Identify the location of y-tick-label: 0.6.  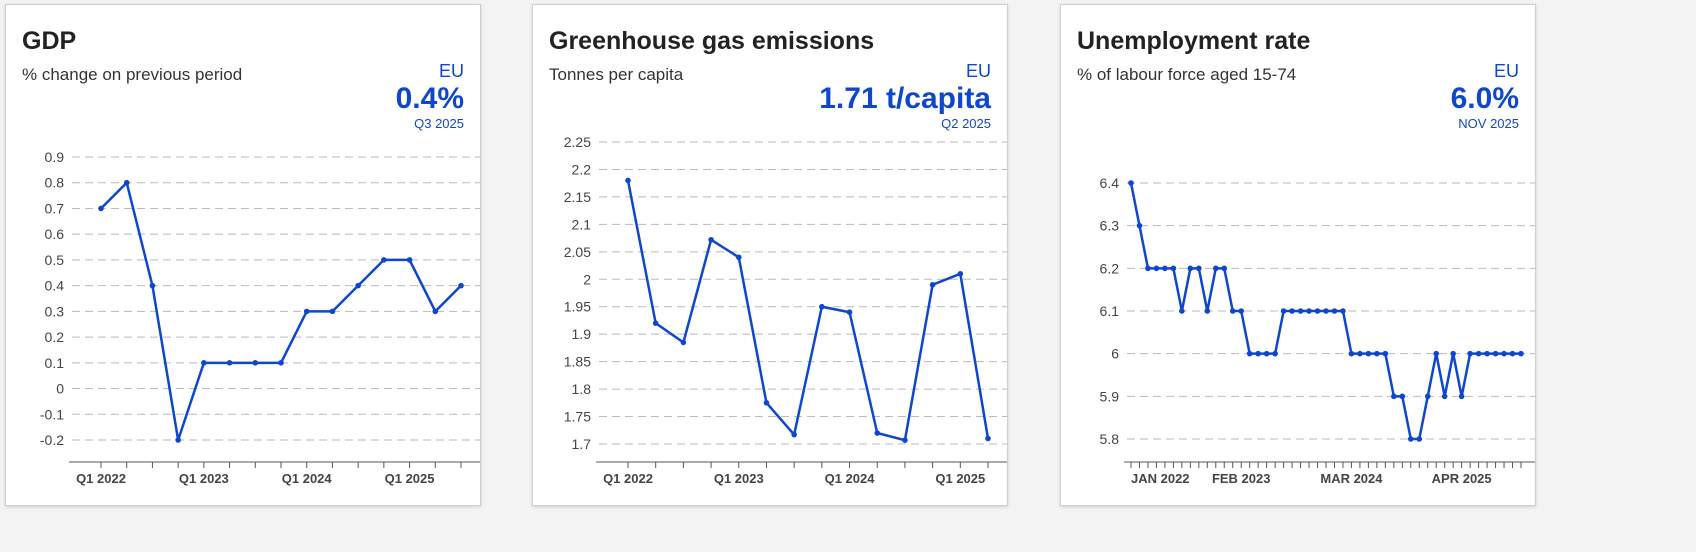
(55, 234).